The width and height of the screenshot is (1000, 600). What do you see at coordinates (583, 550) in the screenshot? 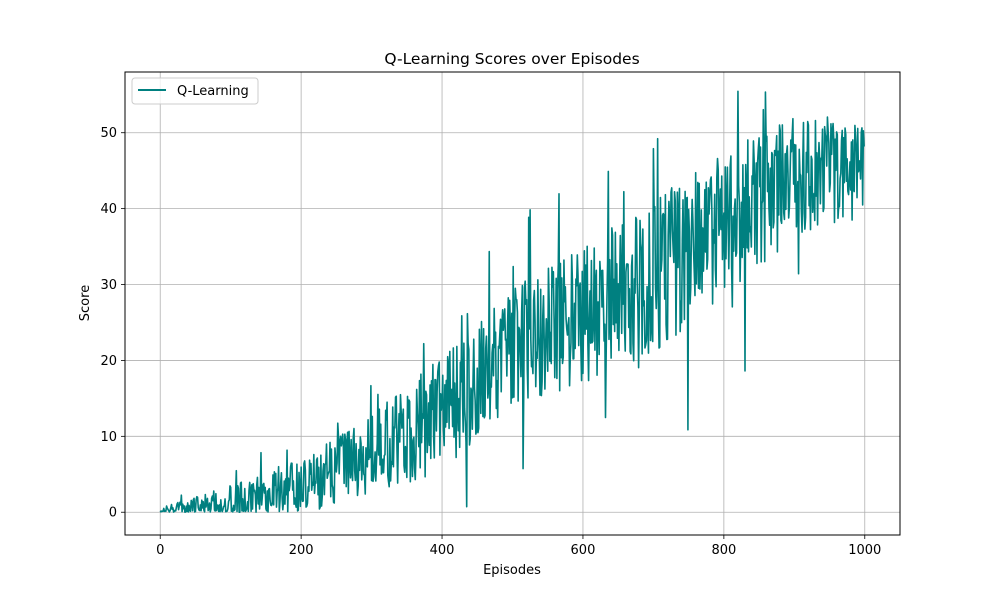
I see `x-tick-label: 600` at bounding box center [583, 550].